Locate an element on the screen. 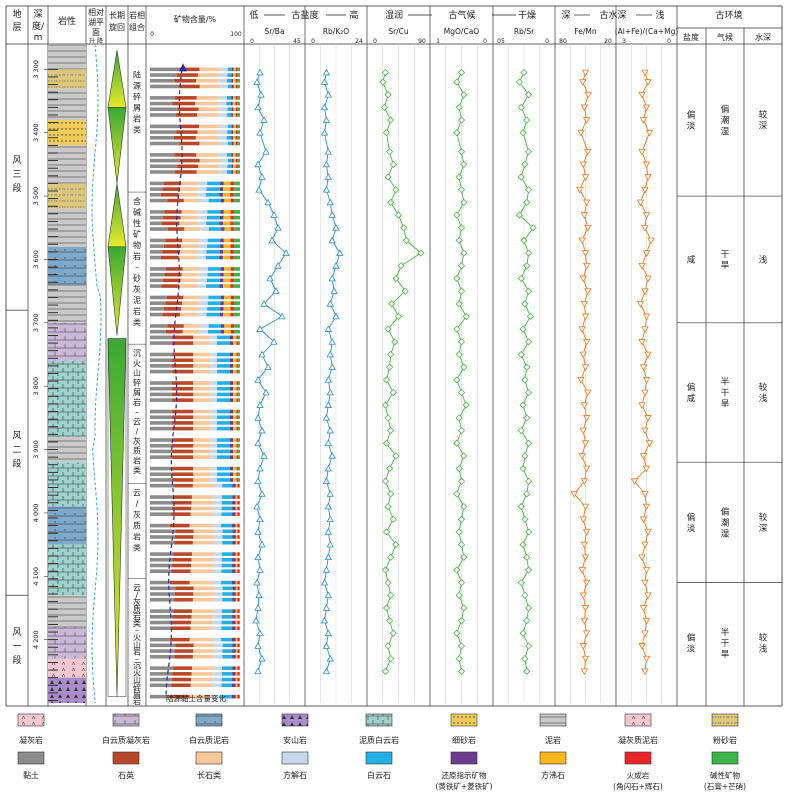 Image resolution: width=788 pixels, height=803 pixels. legend-swatch is located at coordinates (209, 758).